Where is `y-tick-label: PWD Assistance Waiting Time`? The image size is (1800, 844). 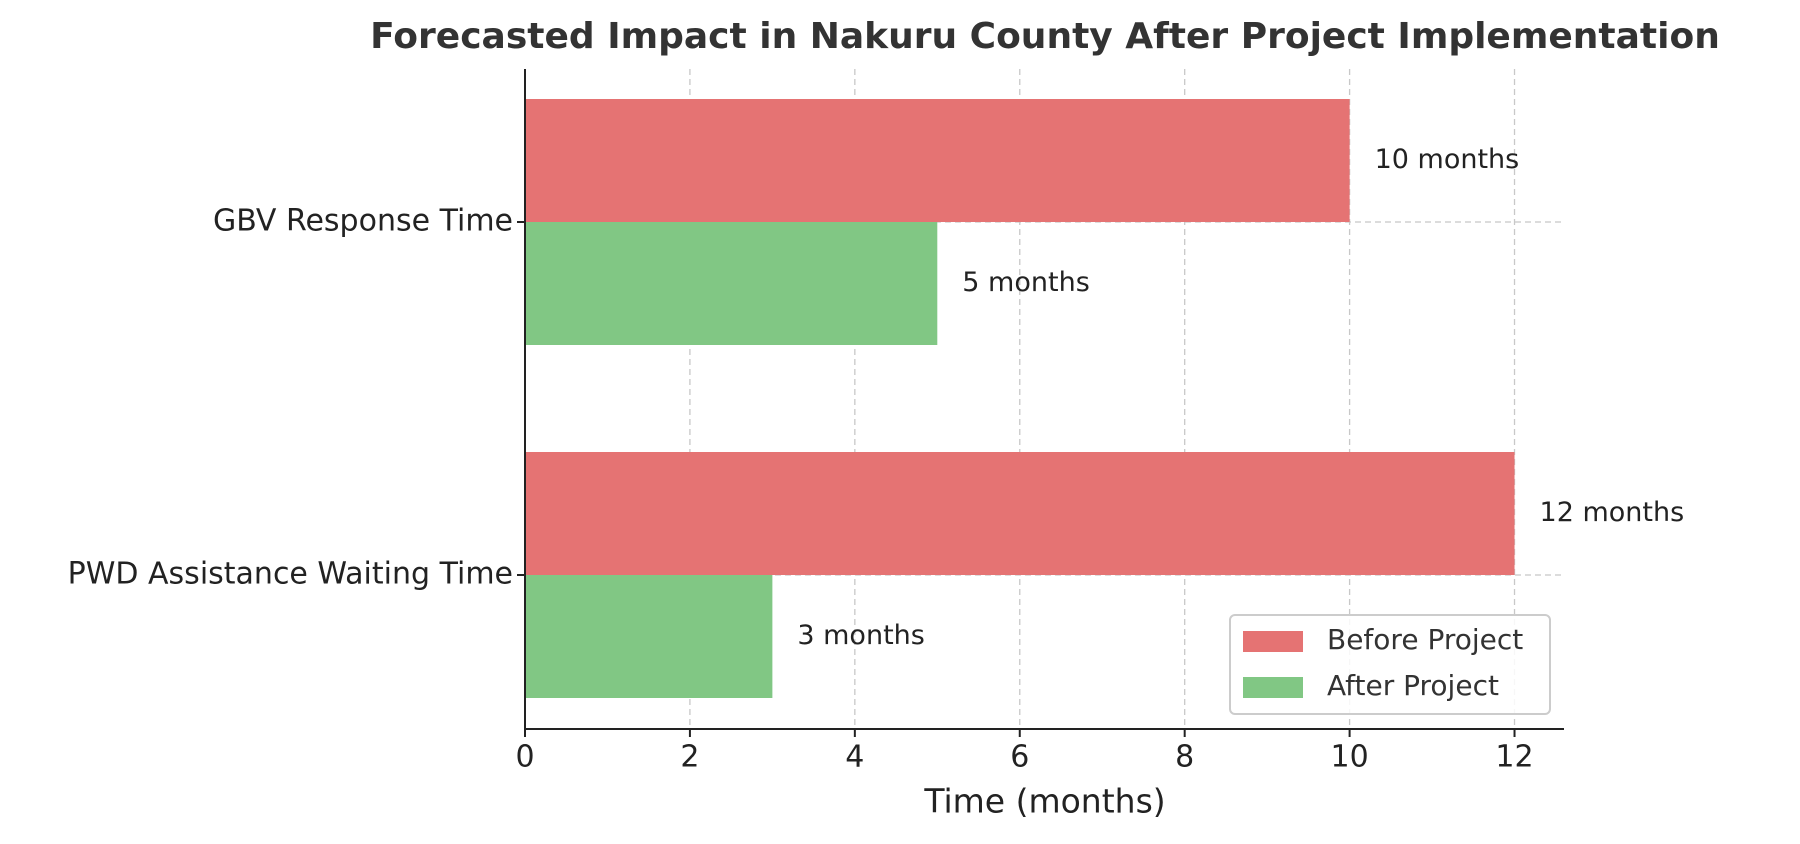 y-tick-label: PWD Assistance Waiting Time is located at coordinates (290, 574).